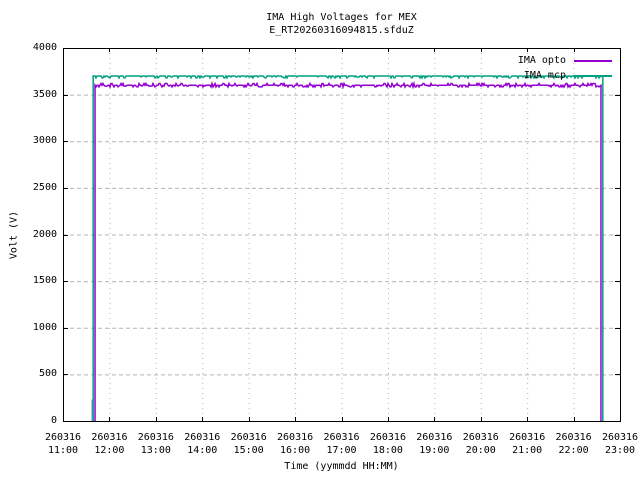 The image size is (640, 480). What do you see at coordinates (434, 450) in the screenshot?
I see `x-tick-time: 19:00` at bounding box center [434, 450].